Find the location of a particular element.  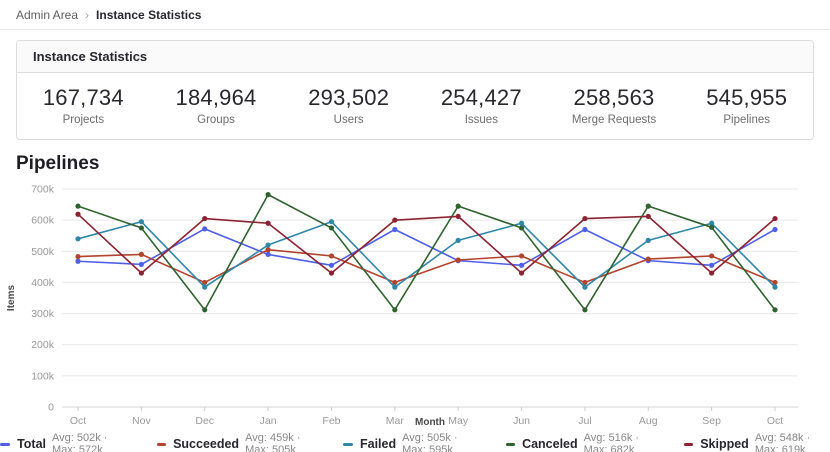

svg-text: May is located at coordinates (458, 421).